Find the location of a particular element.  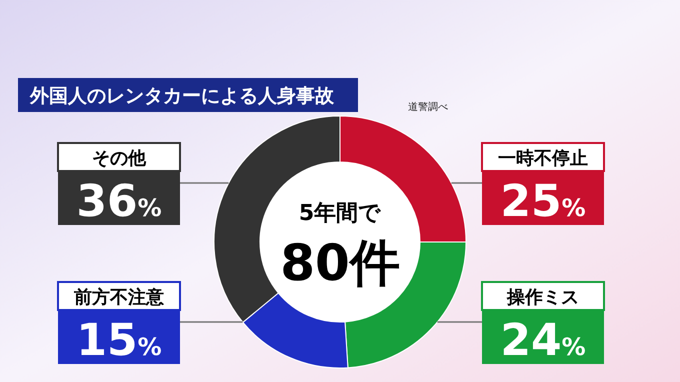

text: 80件 is located at coordinates (340, 263).